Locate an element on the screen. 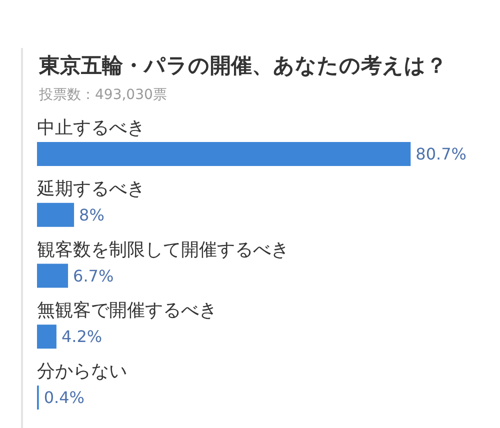 This screenshot has width=500, height=428. data-label: 8% is located at coordinates (91, 214).